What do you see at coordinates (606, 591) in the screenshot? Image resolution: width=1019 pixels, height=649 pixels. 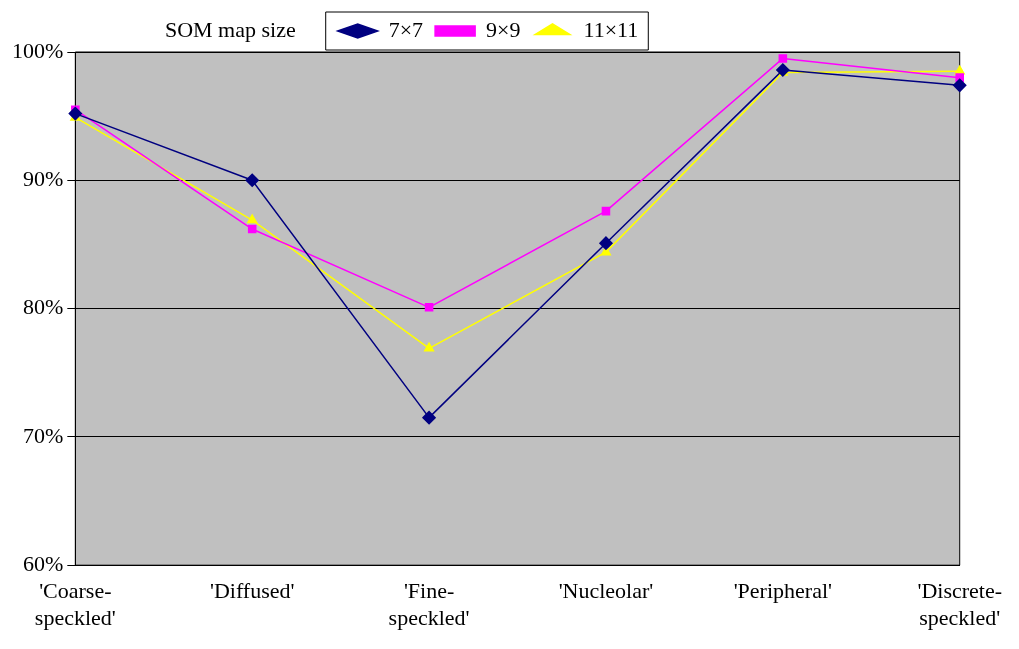 I see `x-tick-label: 'Nucleolar'` at bounding box center [606, 591].